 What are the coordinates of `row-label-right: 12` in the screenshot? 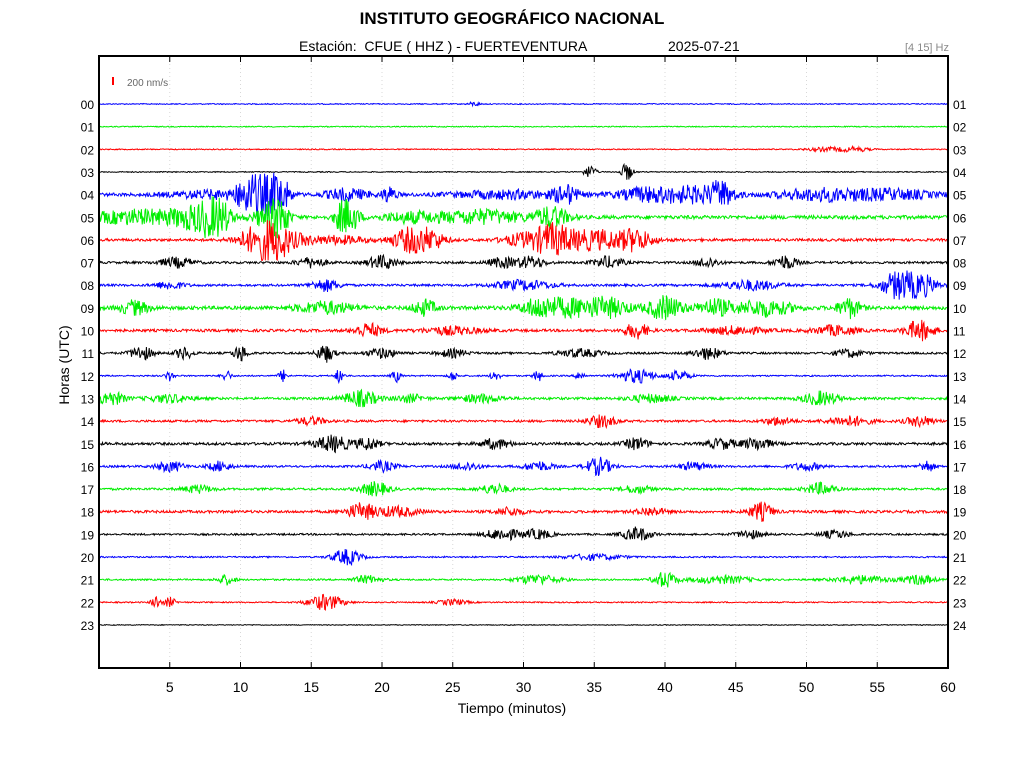 It's located at (960, 354).